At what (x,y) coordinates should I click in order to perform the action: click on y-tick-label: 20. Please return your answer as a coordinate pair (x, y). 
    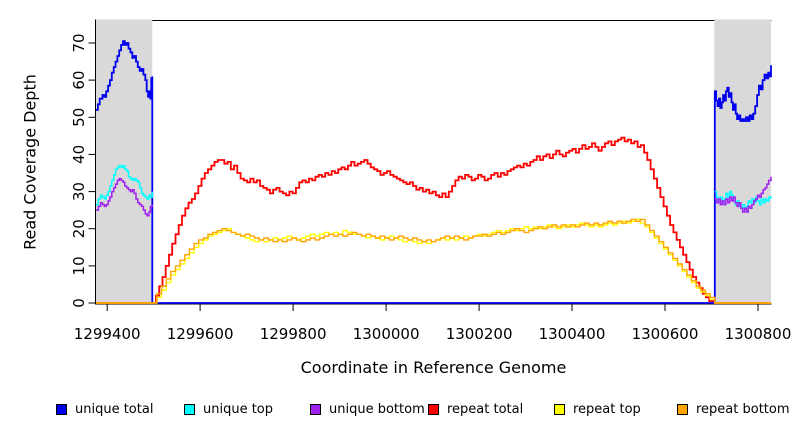
    Looking at the image, I should click on (79, 228).